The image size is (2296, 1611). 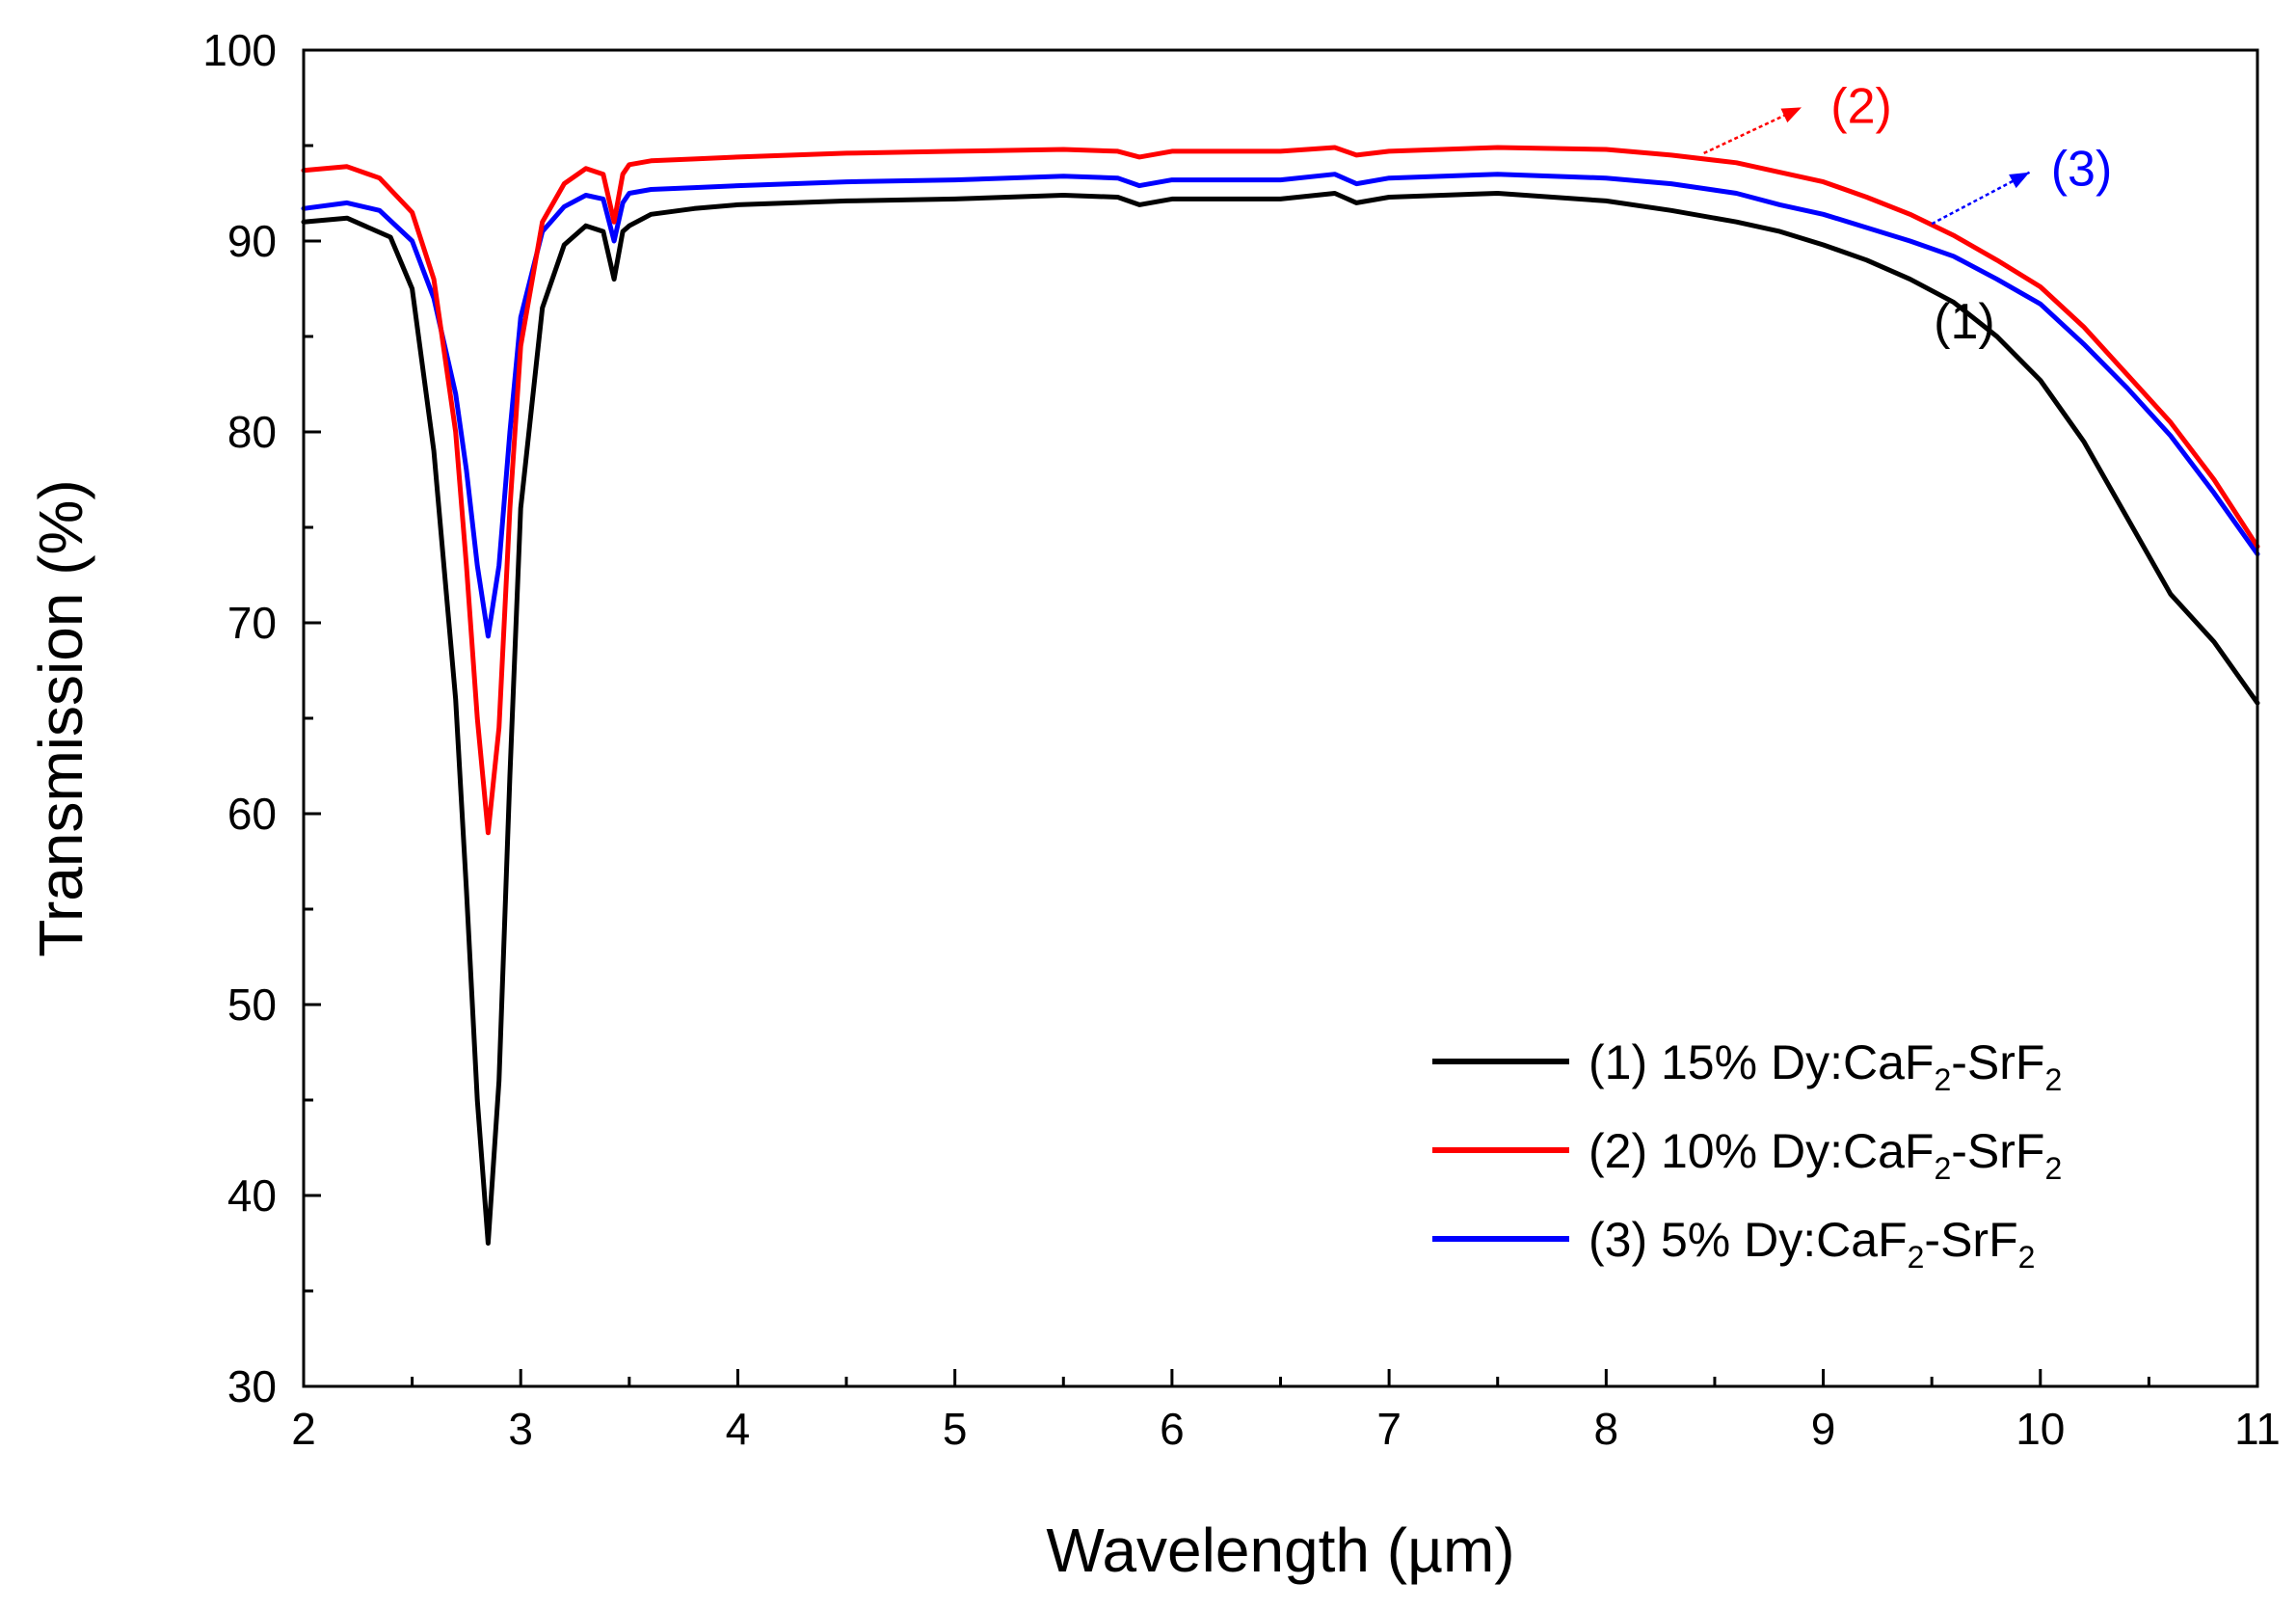 I want to click on x-tick-label: 10, so click(x=2040, y=1429).